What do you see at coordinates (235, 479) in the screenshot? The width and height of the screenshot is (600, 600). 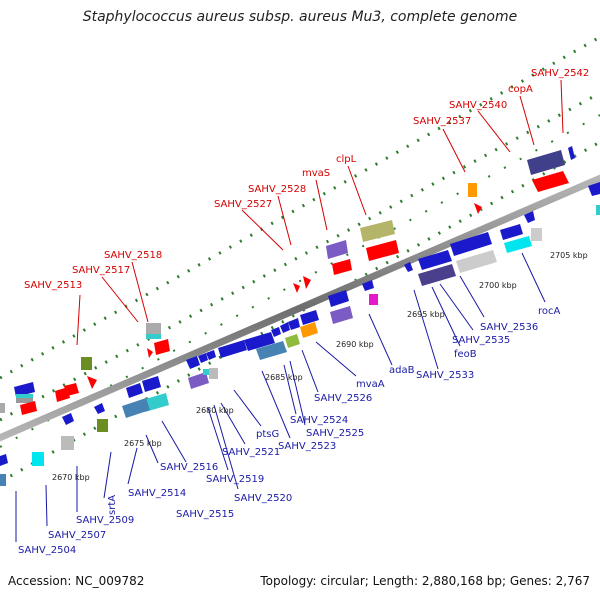 I see `gene-label: SAHV_2519` at bounding box center [235, 479].